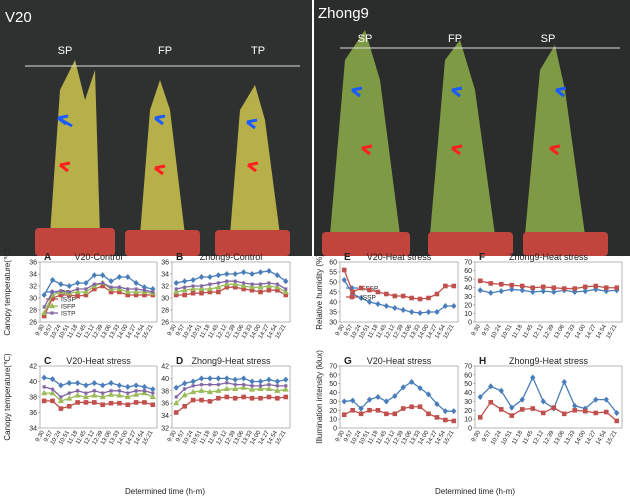  I want to click on panel-letter: C, so click(47, 361).